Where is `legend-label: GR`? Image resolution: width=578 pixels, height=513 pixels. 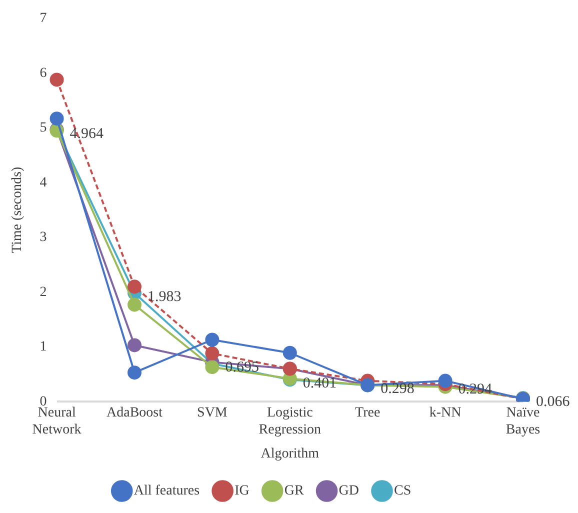 legend-label: GR is located at coordinates (294, 491).